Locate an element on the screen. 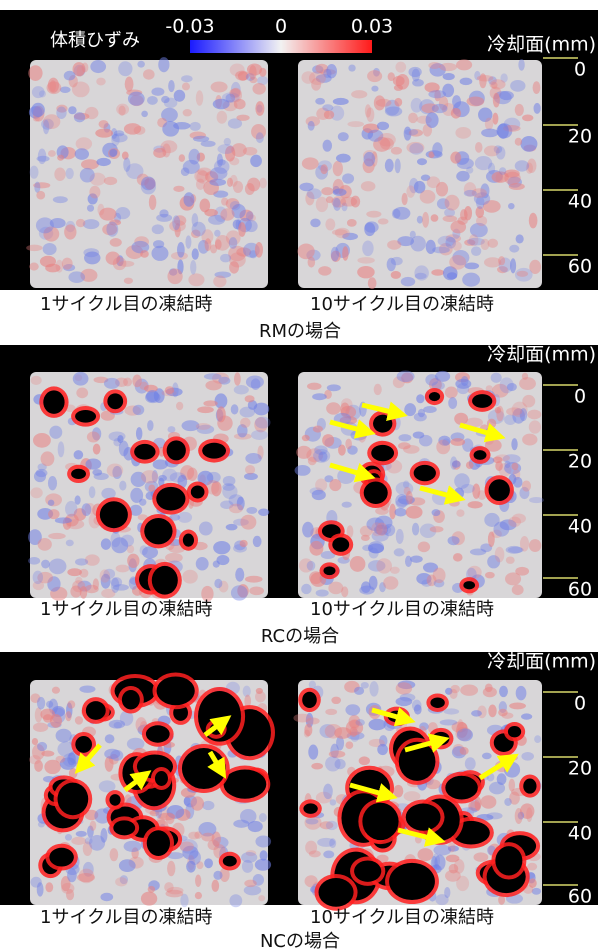  caption-left: 1サイクル目の凍結時 is located at coordinates (126, 917).